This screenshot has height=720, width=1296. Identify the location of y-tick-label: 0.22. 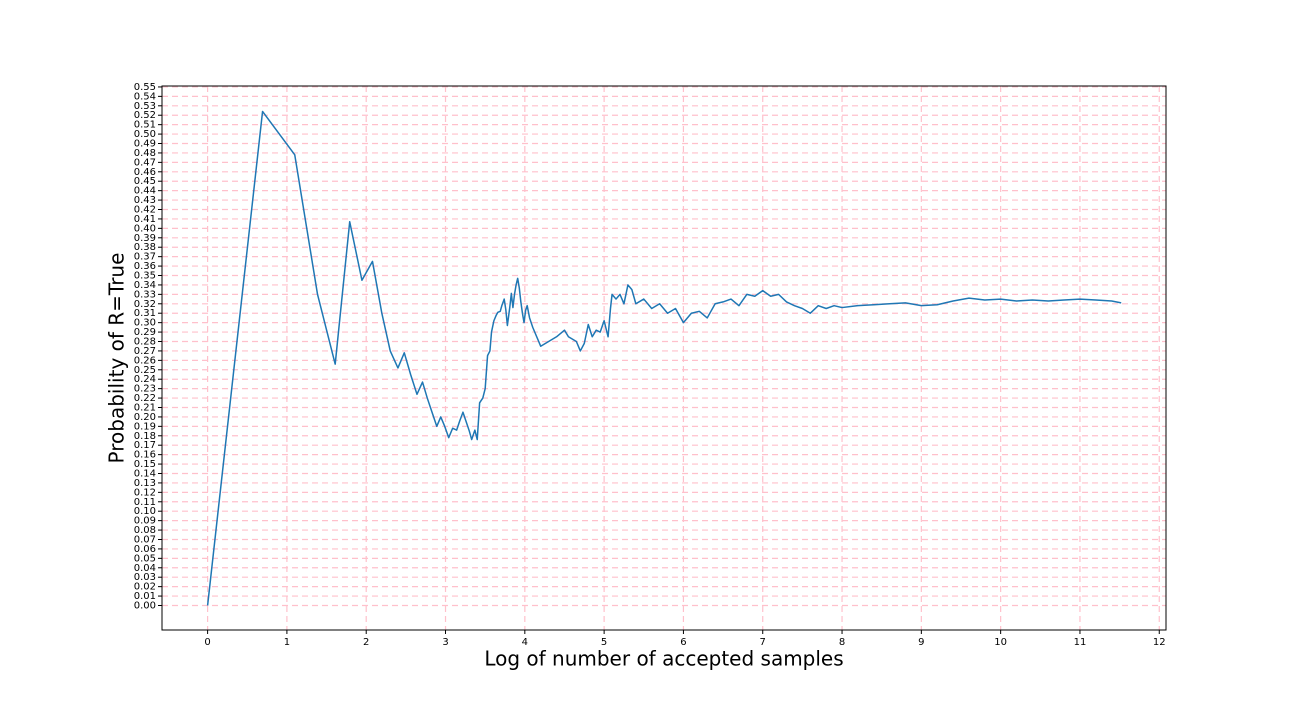
(145, 398).